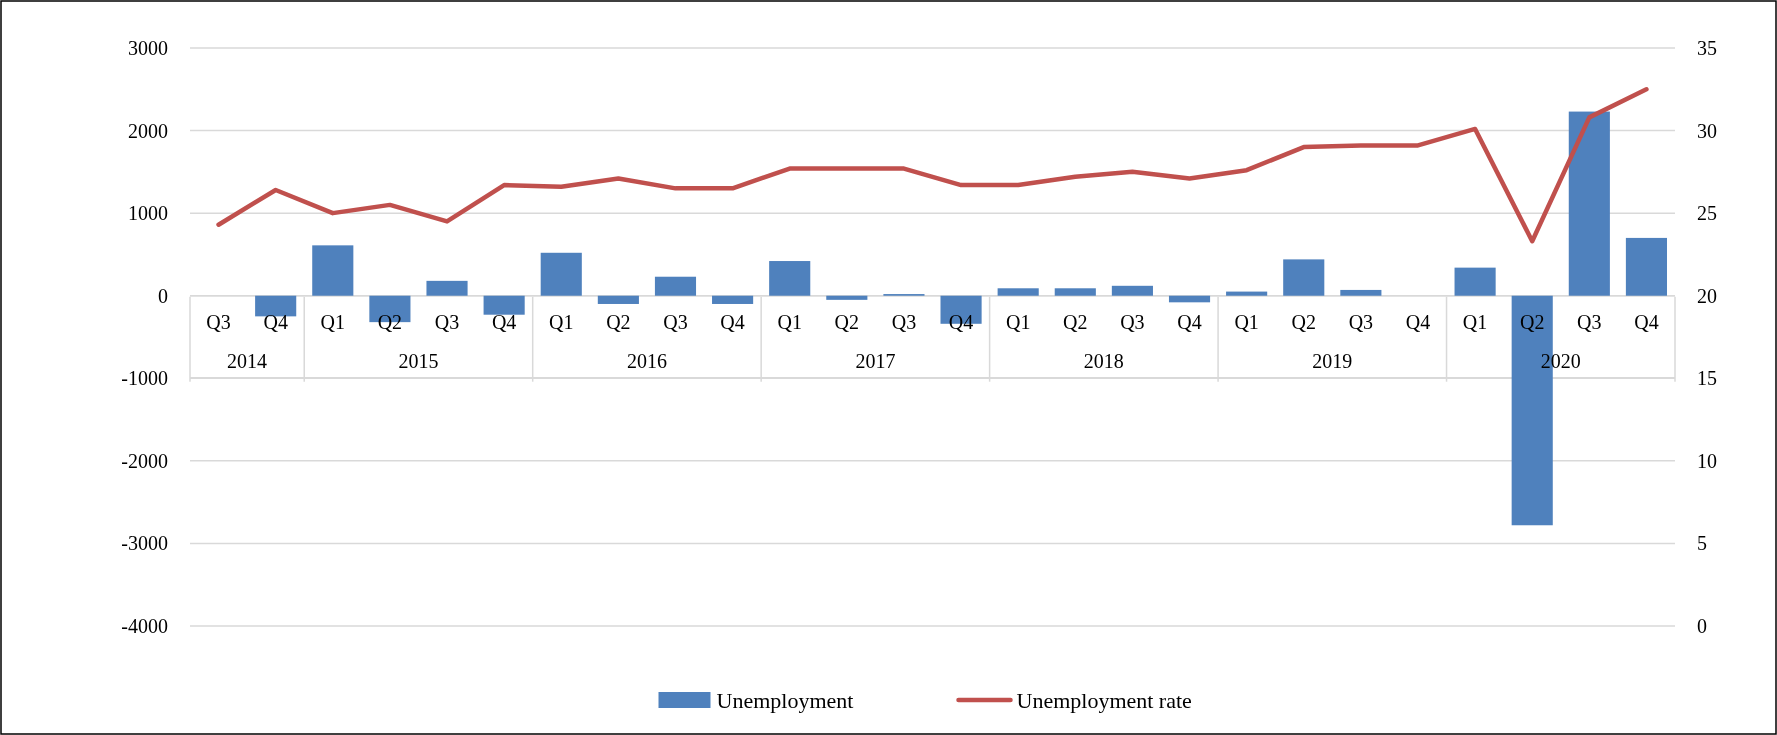 This screenshot has width=1777, height=735. What do you see at coordinates (163, 295) in the screenshot?
I see `y-tick-label: 0` at bounding box center [163, 295].